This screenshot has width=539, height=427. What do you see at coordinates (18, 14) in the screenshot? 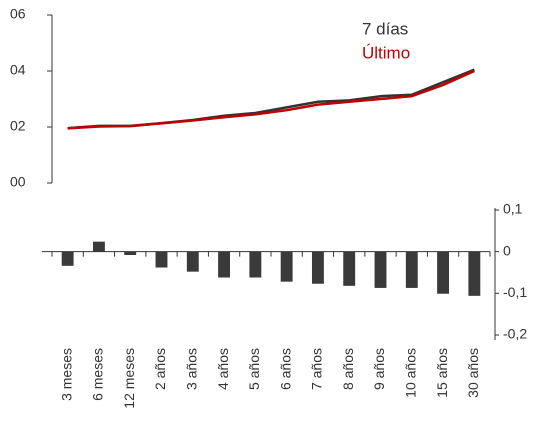
I see `y-tick-label: 06` at bounding box center [18, 14].